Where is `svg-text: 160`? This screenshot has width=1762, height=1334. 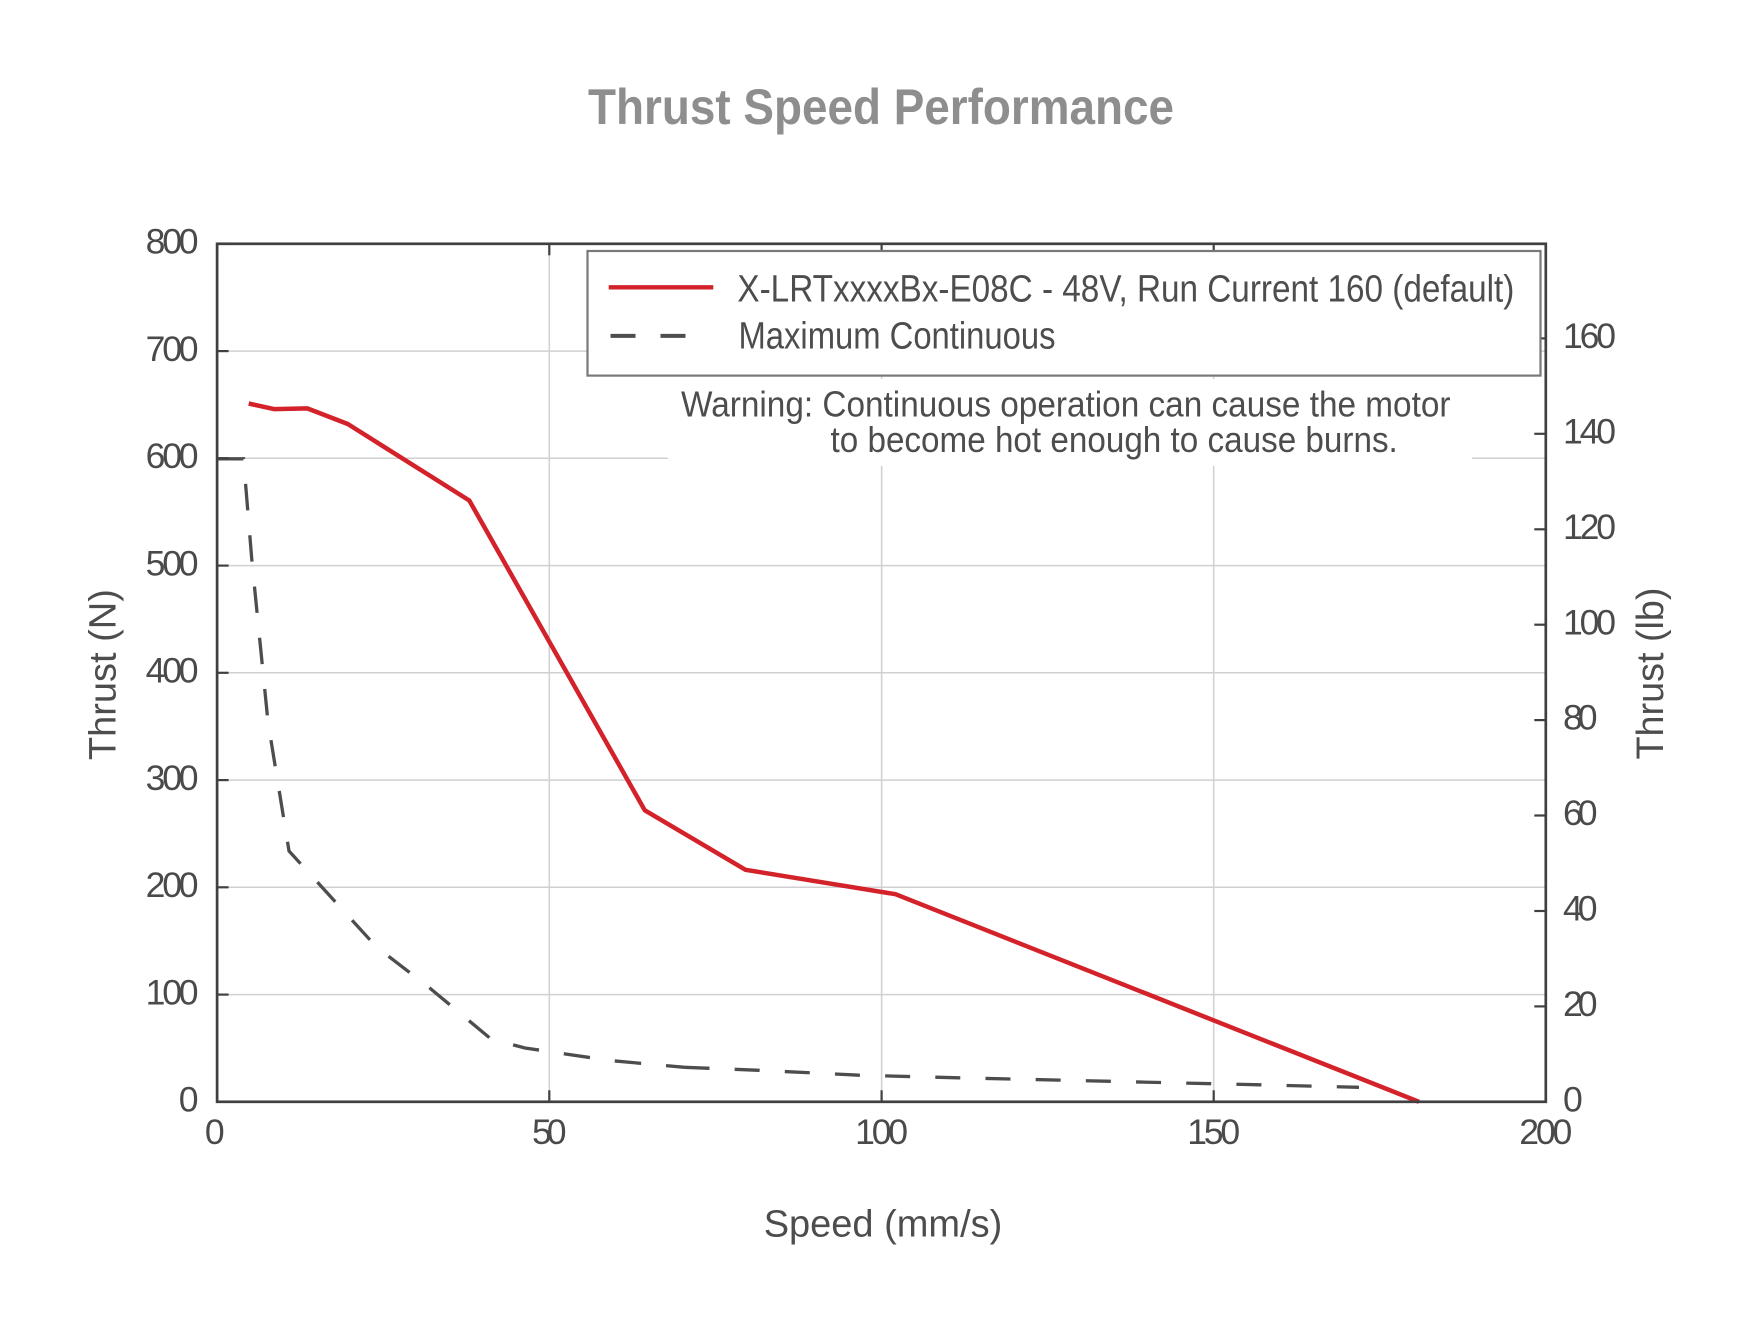 svg-text: 160 is located at coordinates (1589, 336).